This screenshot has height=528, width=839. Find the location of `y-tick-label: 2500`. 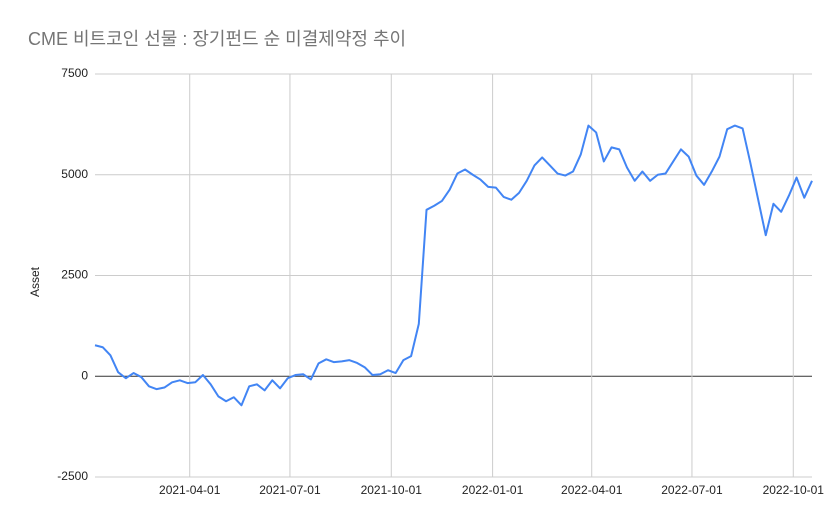

y-tick-label: 2500 is located at coordinates (74, 275).